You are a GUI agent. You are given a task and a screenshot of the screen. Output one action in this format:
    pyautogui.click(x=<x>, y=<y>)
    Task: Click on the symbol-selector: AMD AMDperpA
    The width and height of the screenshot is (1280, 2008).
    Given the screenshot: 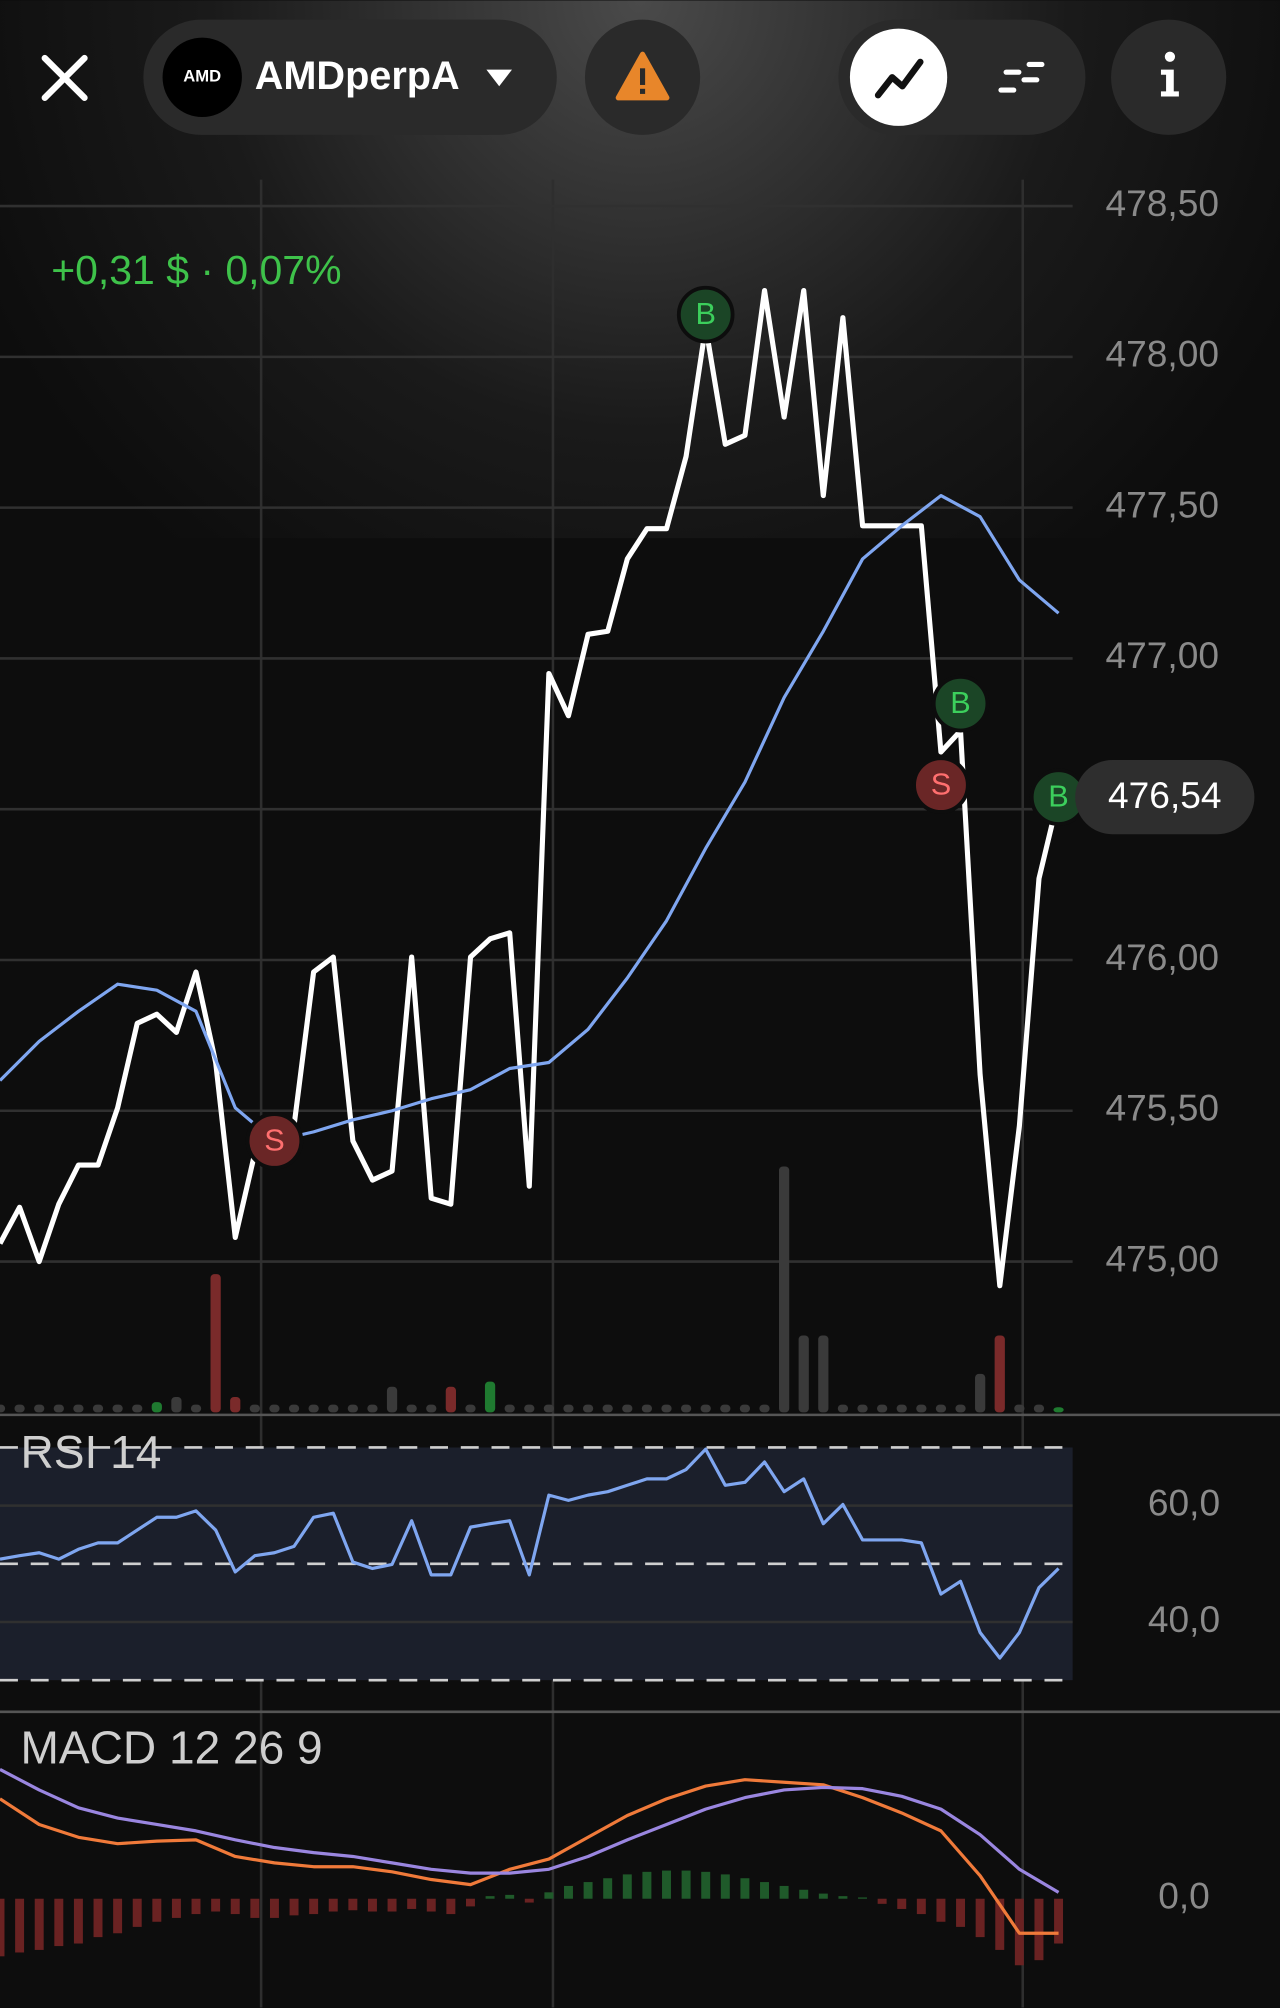 What is the action you would take?
    pyautogui.click(x=350, y=77)
    